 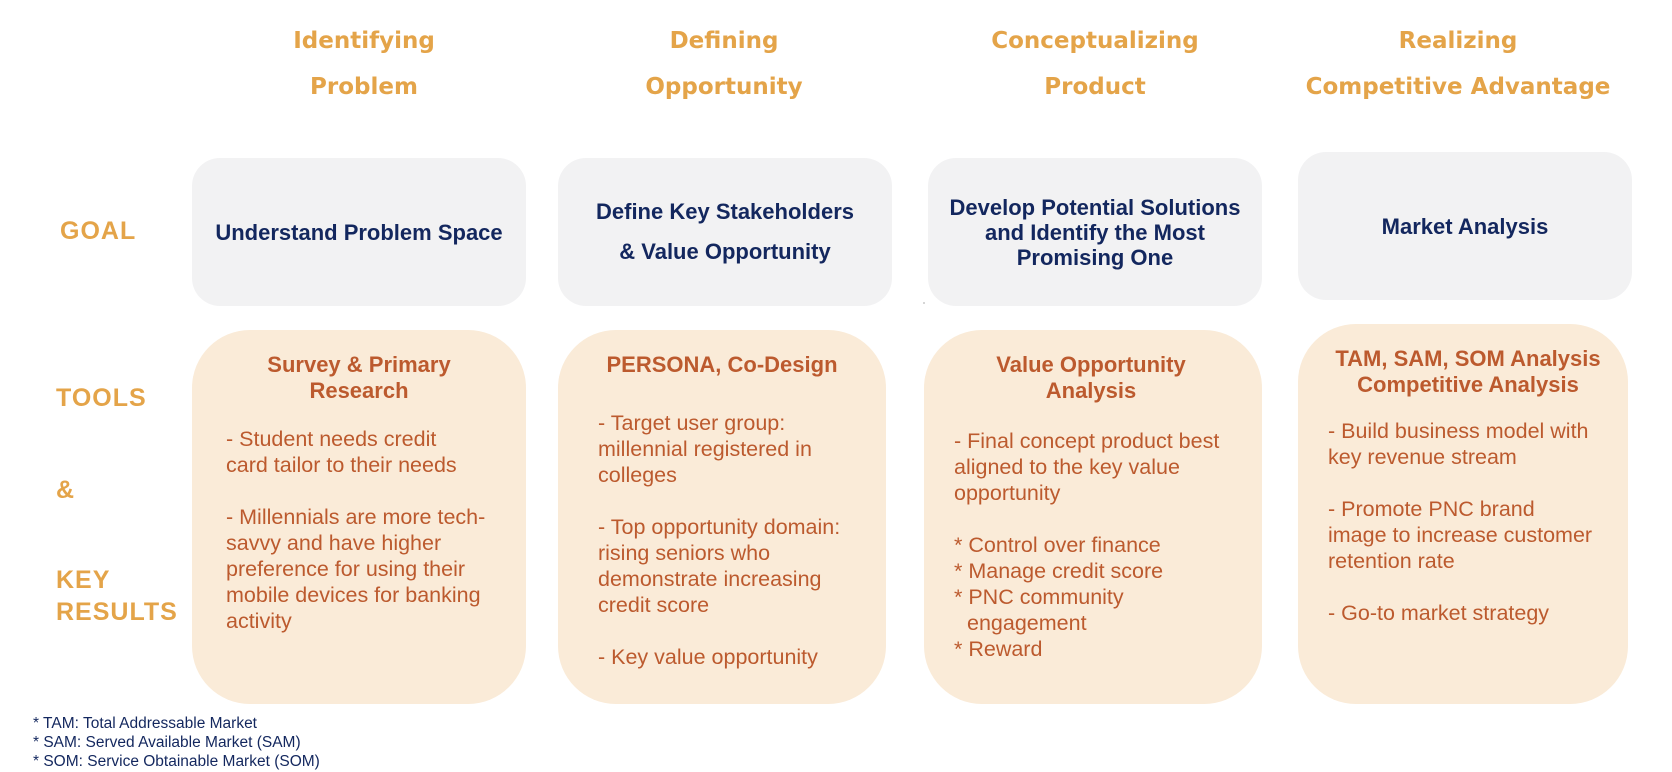 I want to click on tool-item: - Key value opportunity, so click(x=708, y=657).